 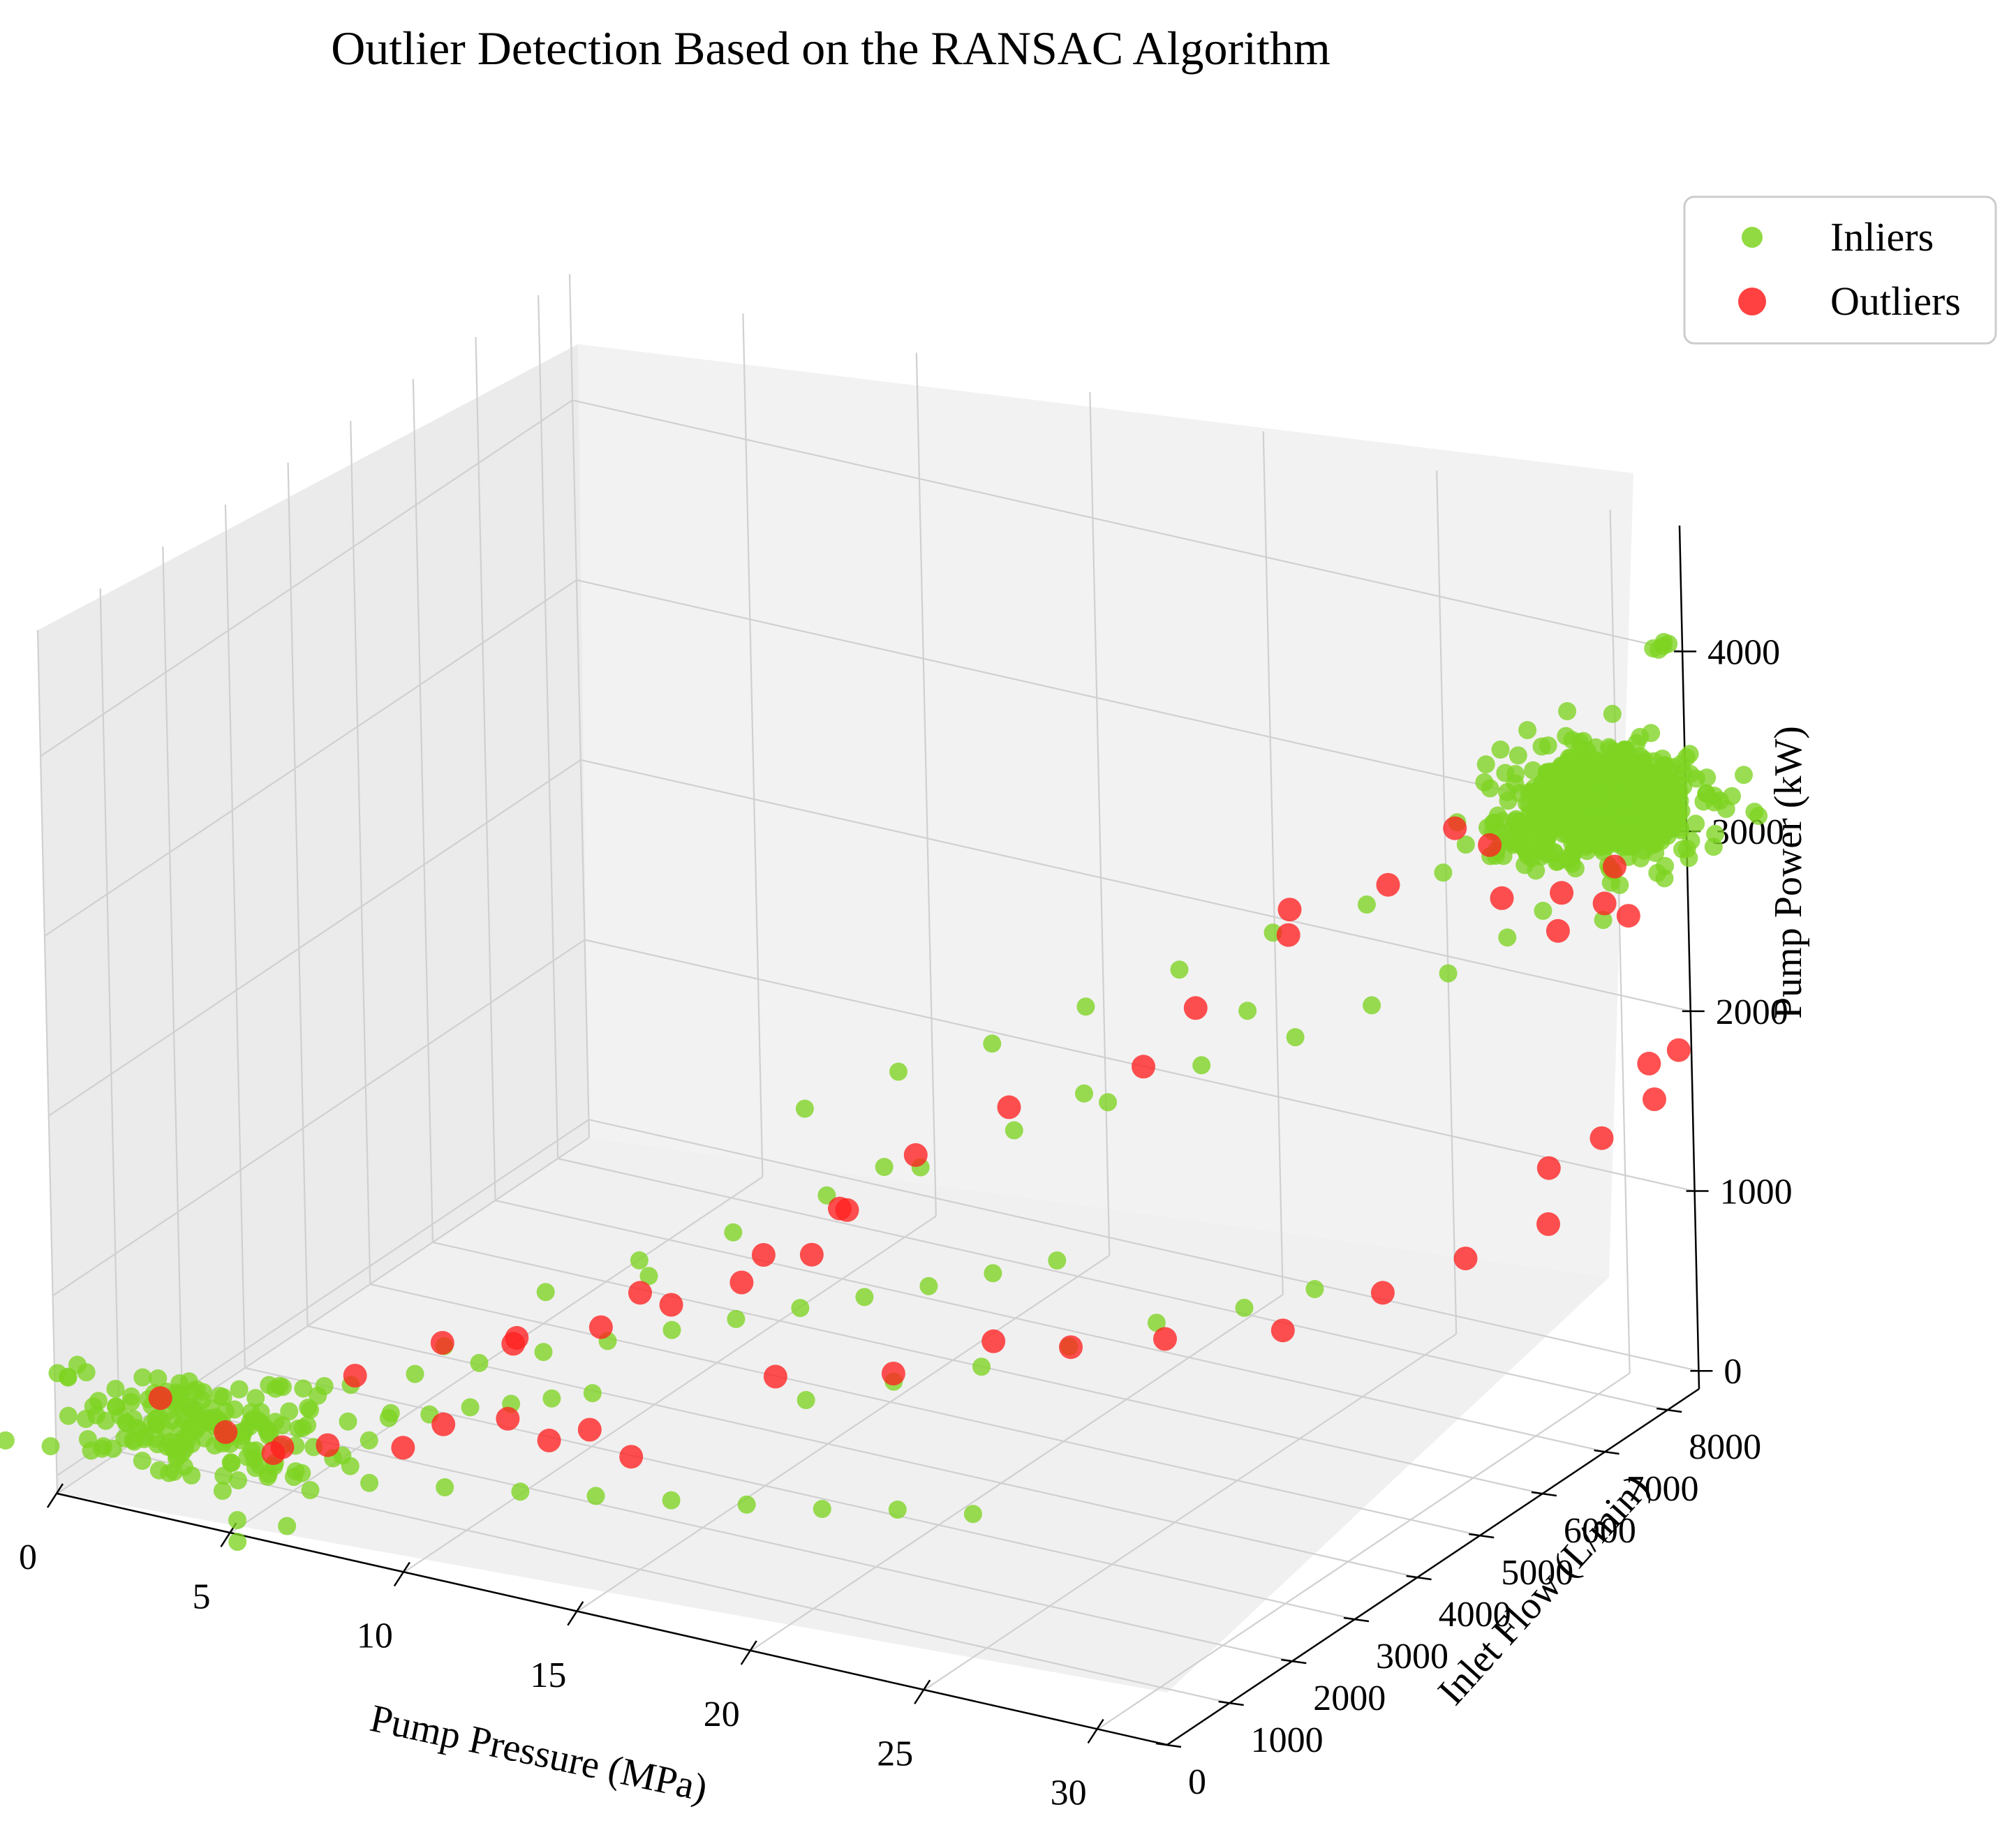 What do you see at coordinates (1788, 872) in the screenshot?
I see `z-axis-label: Pump Power (kW)` at bounding box center [1788, 872].